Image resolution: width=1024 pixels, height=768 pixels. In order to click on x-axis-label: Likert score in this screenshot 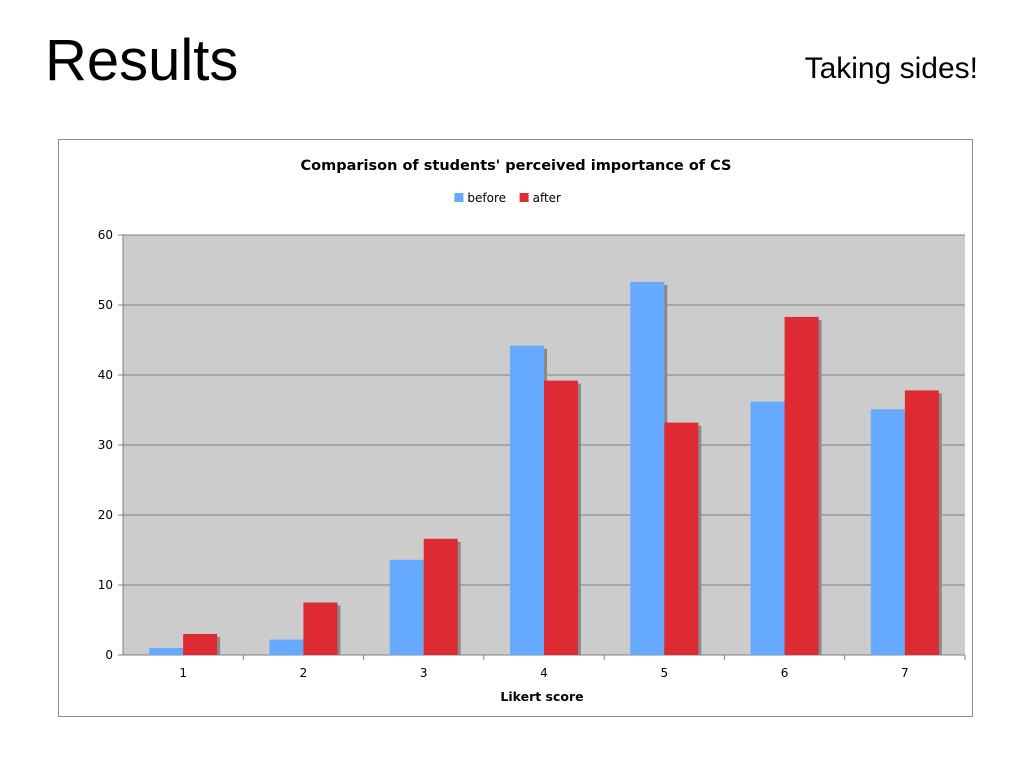, I will do `click(541, 696)`.